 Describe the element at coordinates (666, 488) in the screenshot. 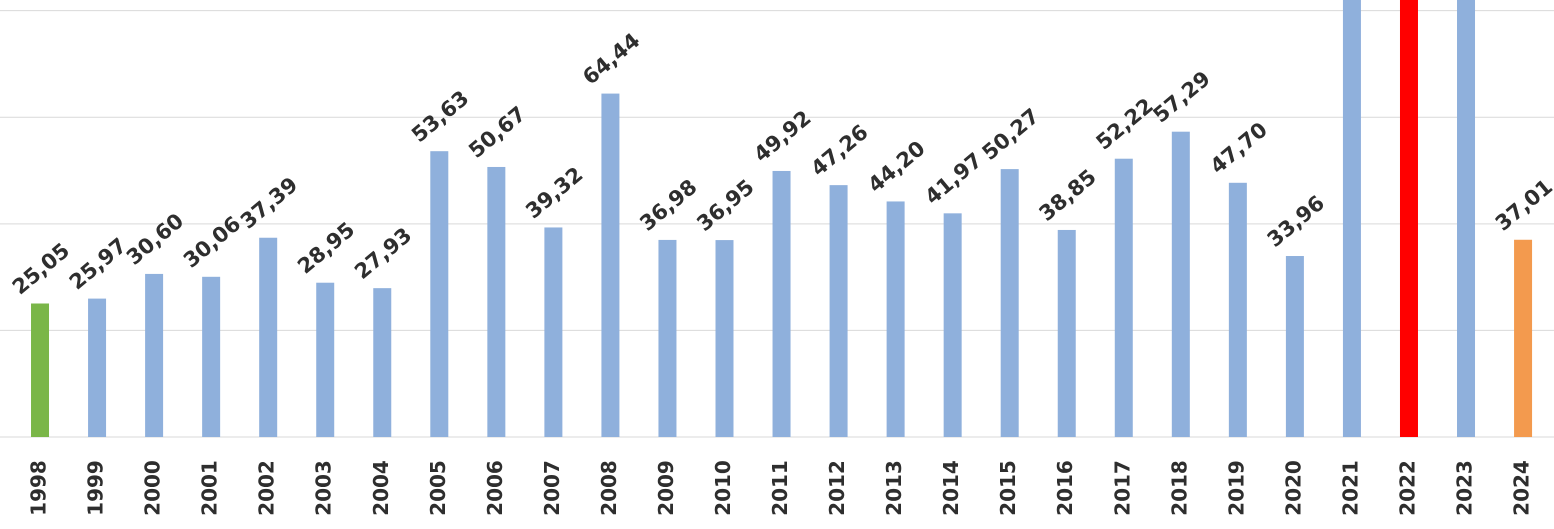

I see `x-tick-label: 2009` at that location.